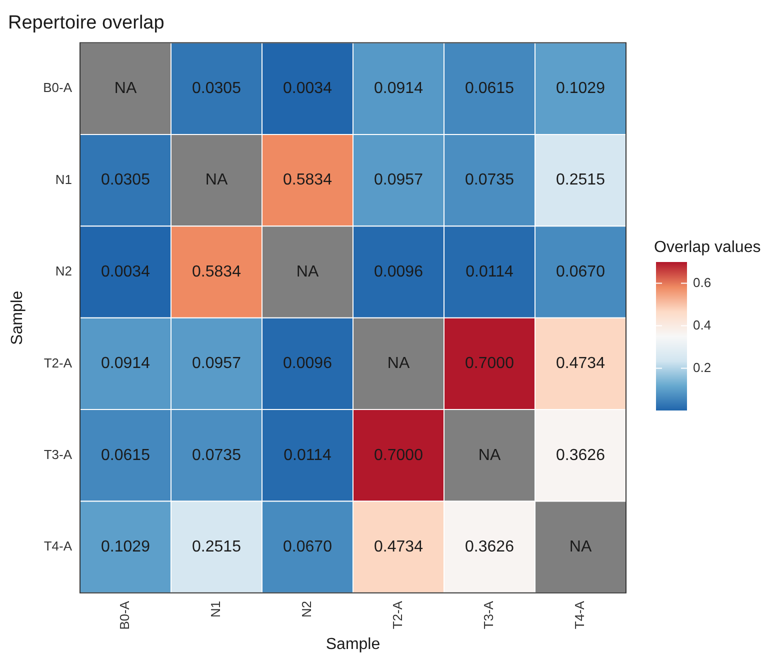 This screenshot has width=782, height=664. What do you see at coordinates (580, 615) in the screenshot?
I see `x-tick-label: T4-A` at bounding box center [580, 615].